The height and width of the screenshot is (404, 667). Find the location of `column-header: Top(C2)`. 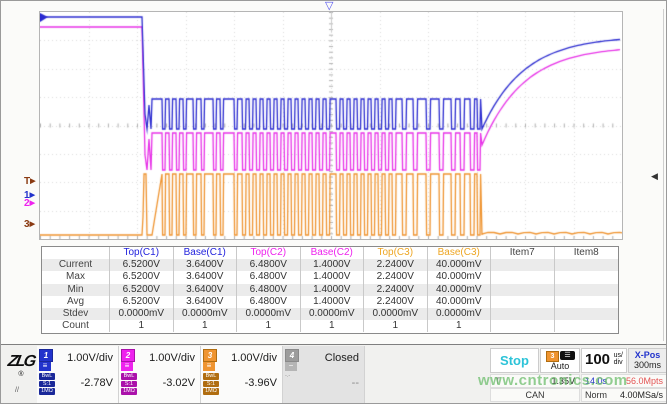

column-header: Top(C2) is located at coordinates (269, 253).